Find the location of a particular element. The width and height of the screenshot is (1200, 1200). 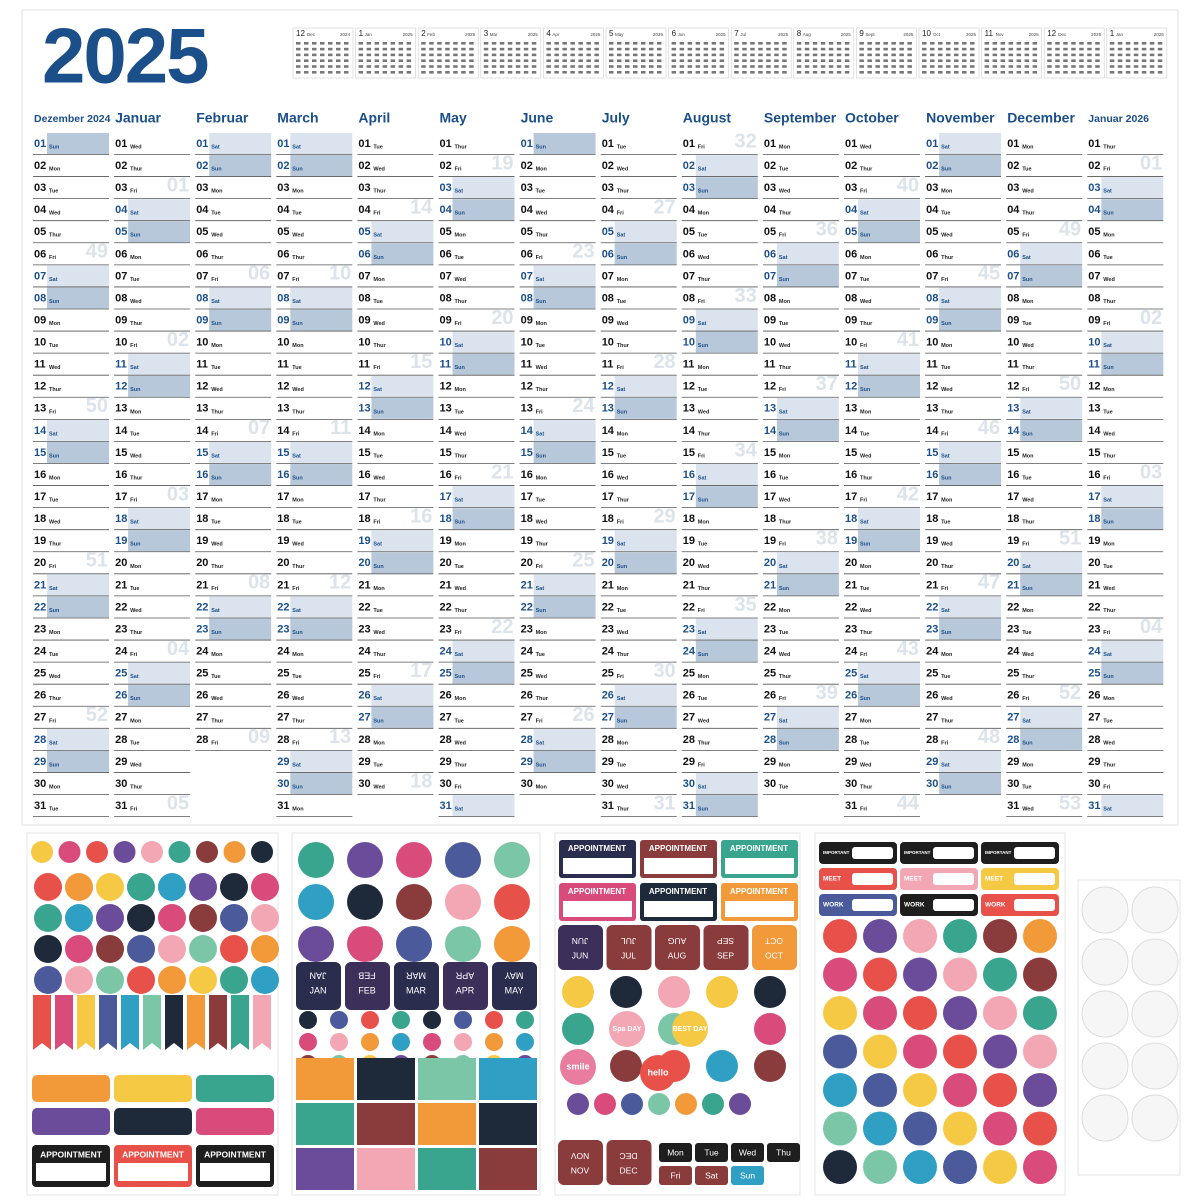

sticker-text: APPOINTMENT is located at coordinates (235, 1154).